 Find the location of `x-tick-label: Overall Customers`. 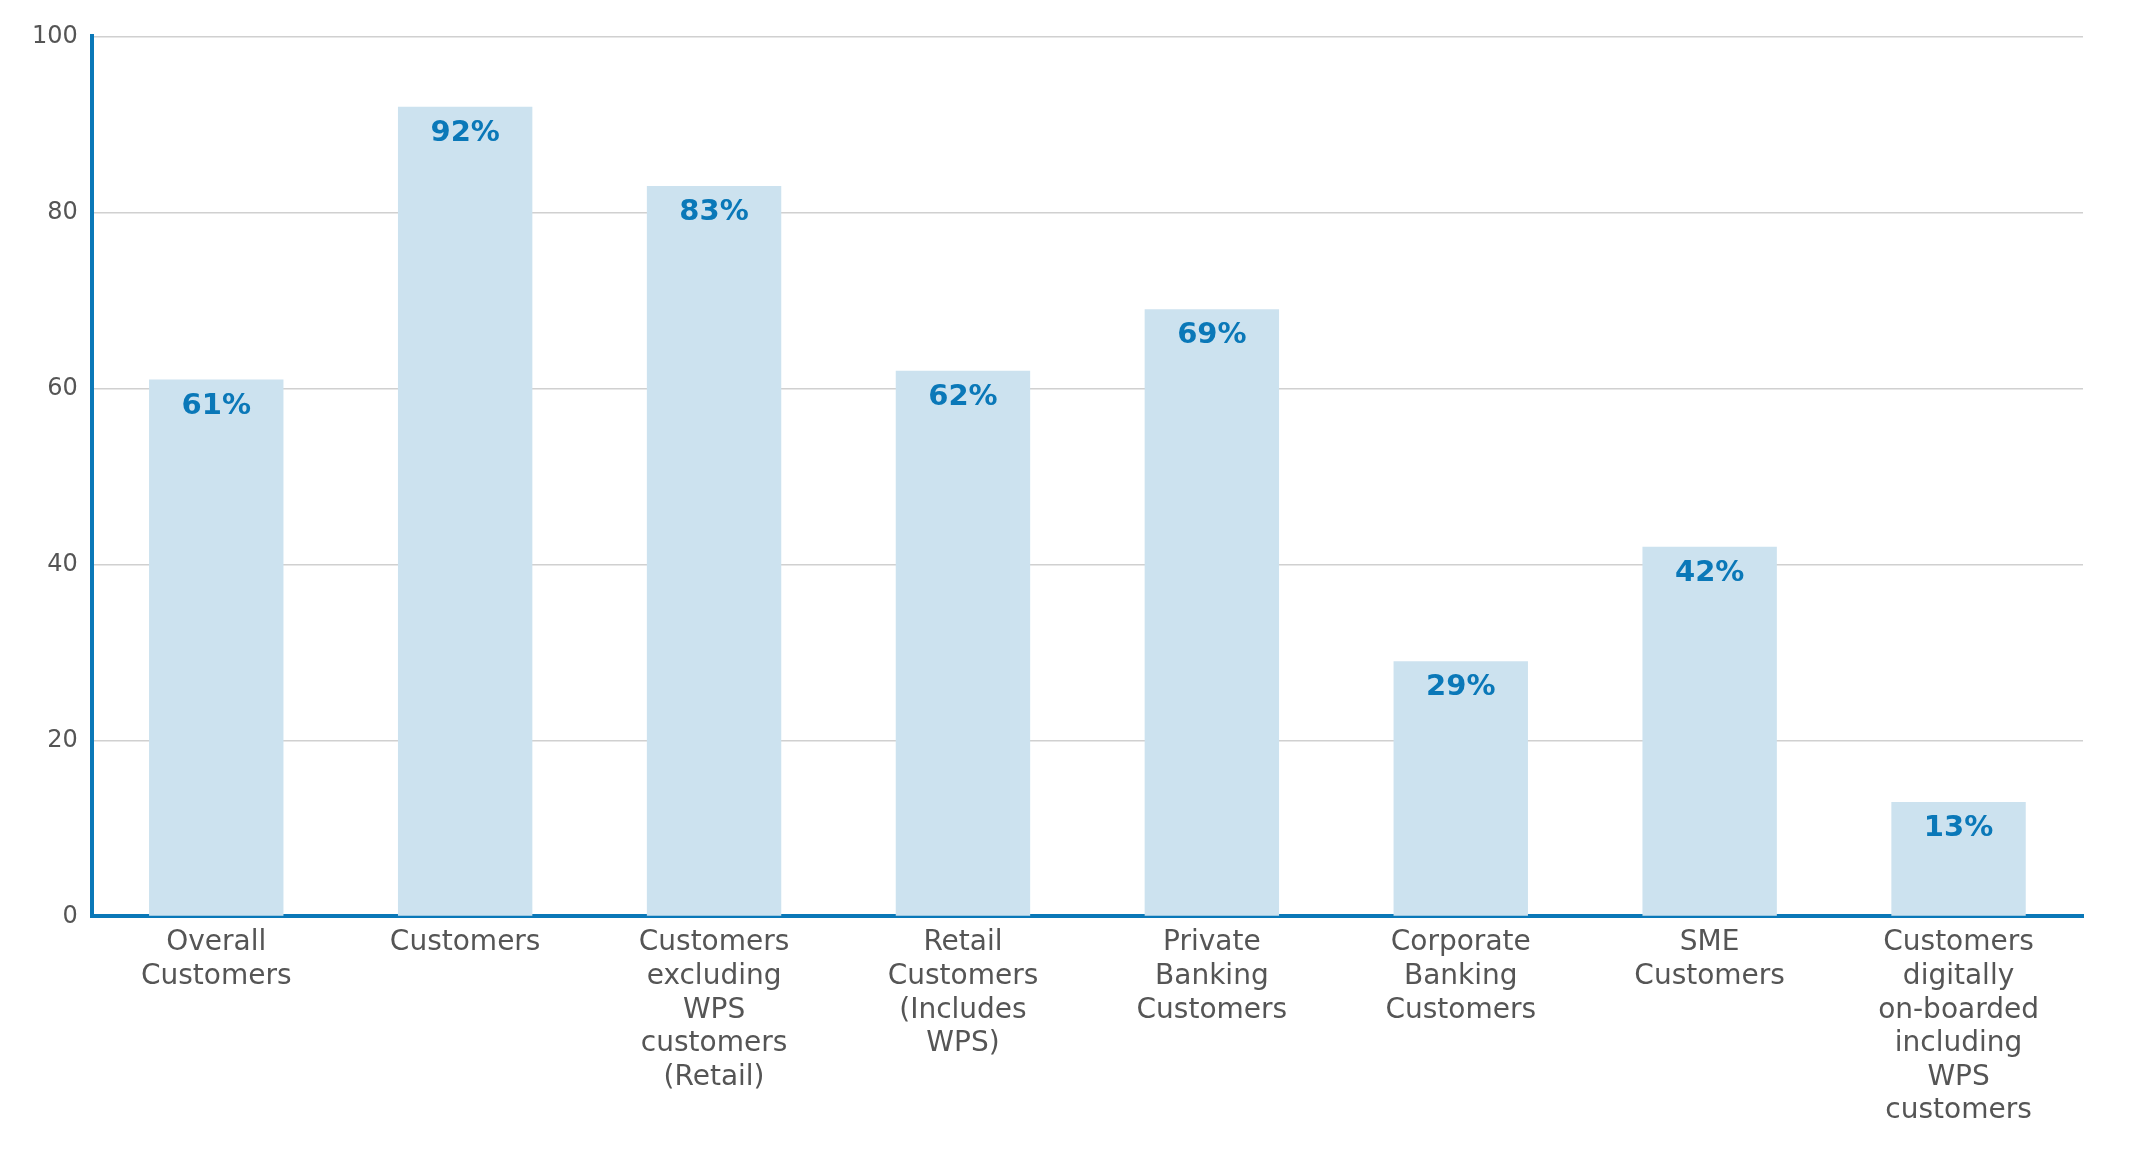

x-tick-label: Overall Customers is located at coordinates (216, 958).